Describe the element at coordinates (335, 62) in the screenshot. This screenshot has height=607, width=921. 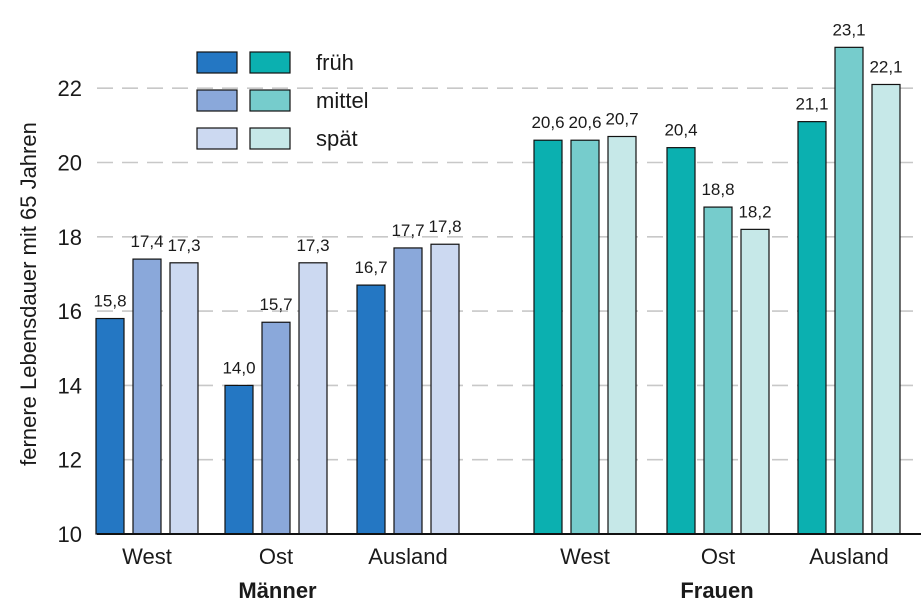
I see `legend-label: früh` at that location.